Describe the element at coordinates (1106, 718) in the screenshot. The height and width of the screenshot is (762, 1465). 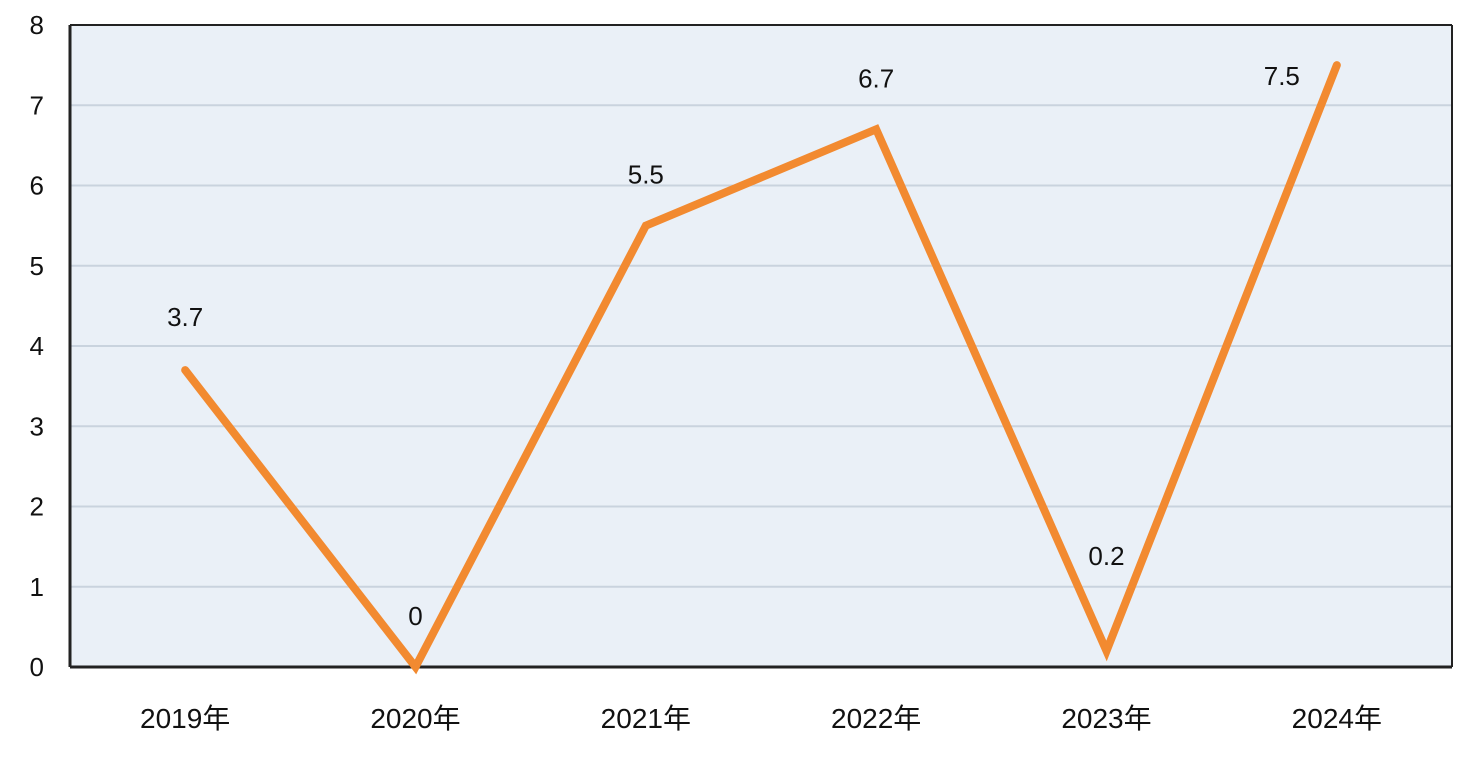
I see `x-category-label: 2023年` at that location.